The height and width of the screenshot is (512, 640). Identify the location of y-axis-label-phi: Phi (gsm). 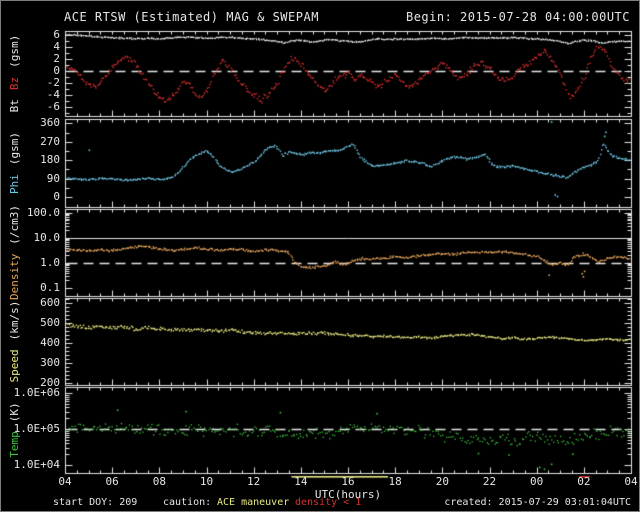
(14, 163).